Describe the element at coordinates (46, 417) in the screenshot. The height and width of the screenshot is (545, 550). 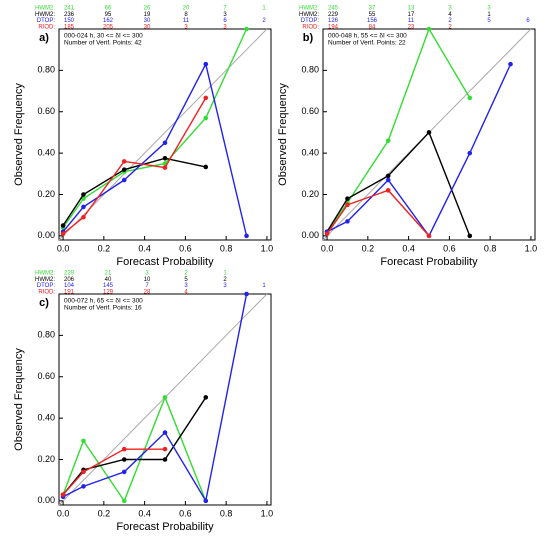
I see `y-tick-label: 0.40` at that location.